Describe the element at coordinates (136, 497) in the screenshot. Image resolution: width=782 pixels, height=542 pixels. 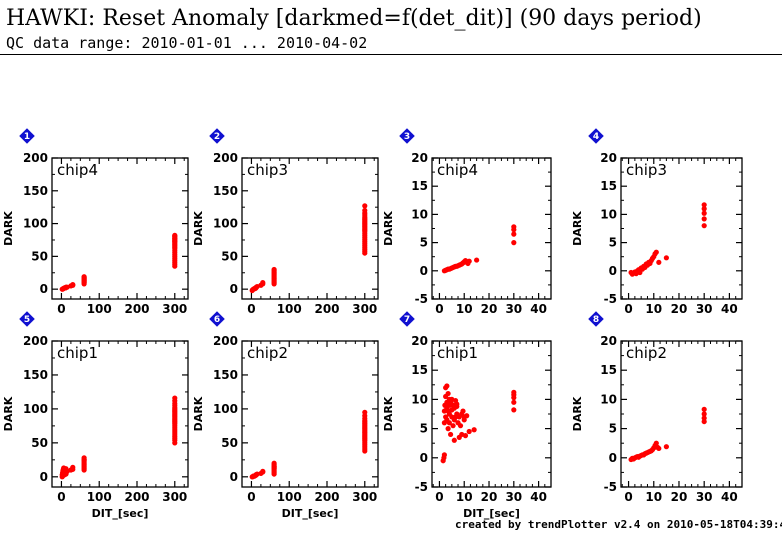
I see `x-tick-label: 200` at that location.